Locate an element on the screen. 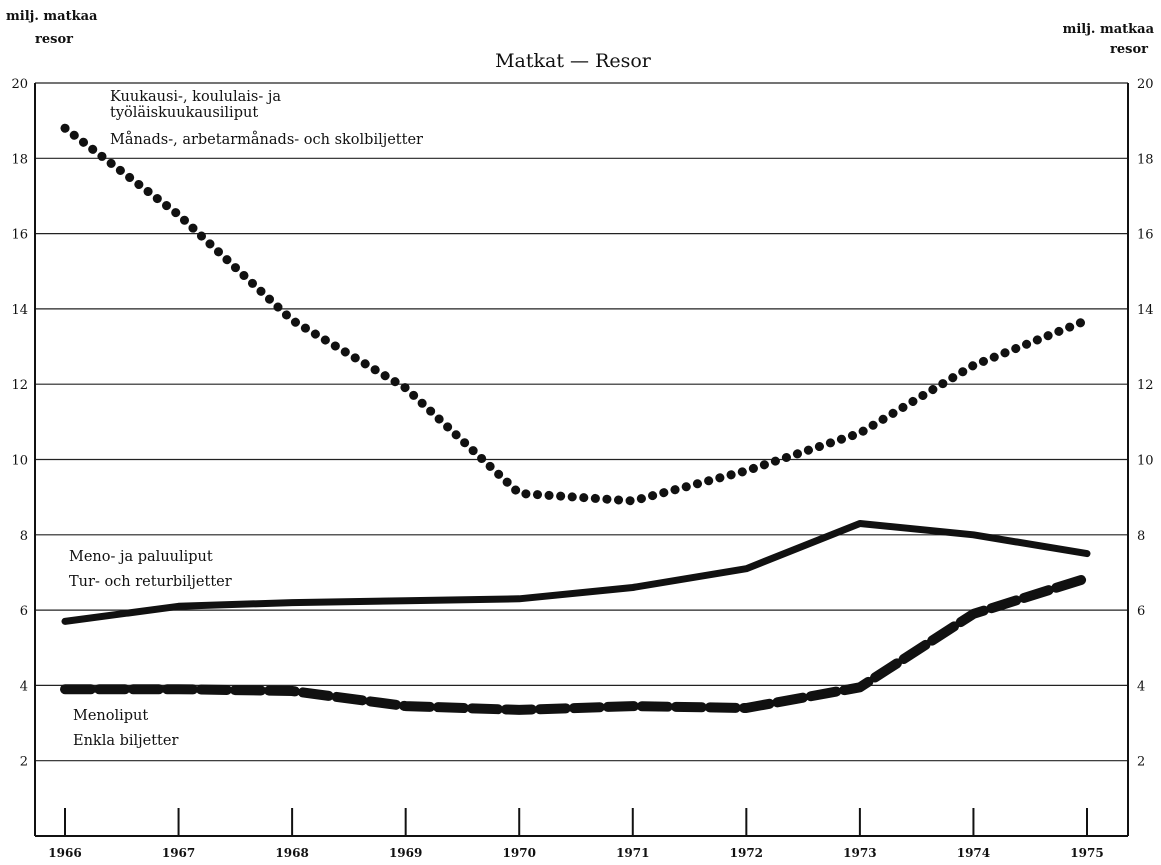 The height and width of the screenshot is (865, 1161). y-tick-label-right: 2 is located at coordinates (1141, 762).